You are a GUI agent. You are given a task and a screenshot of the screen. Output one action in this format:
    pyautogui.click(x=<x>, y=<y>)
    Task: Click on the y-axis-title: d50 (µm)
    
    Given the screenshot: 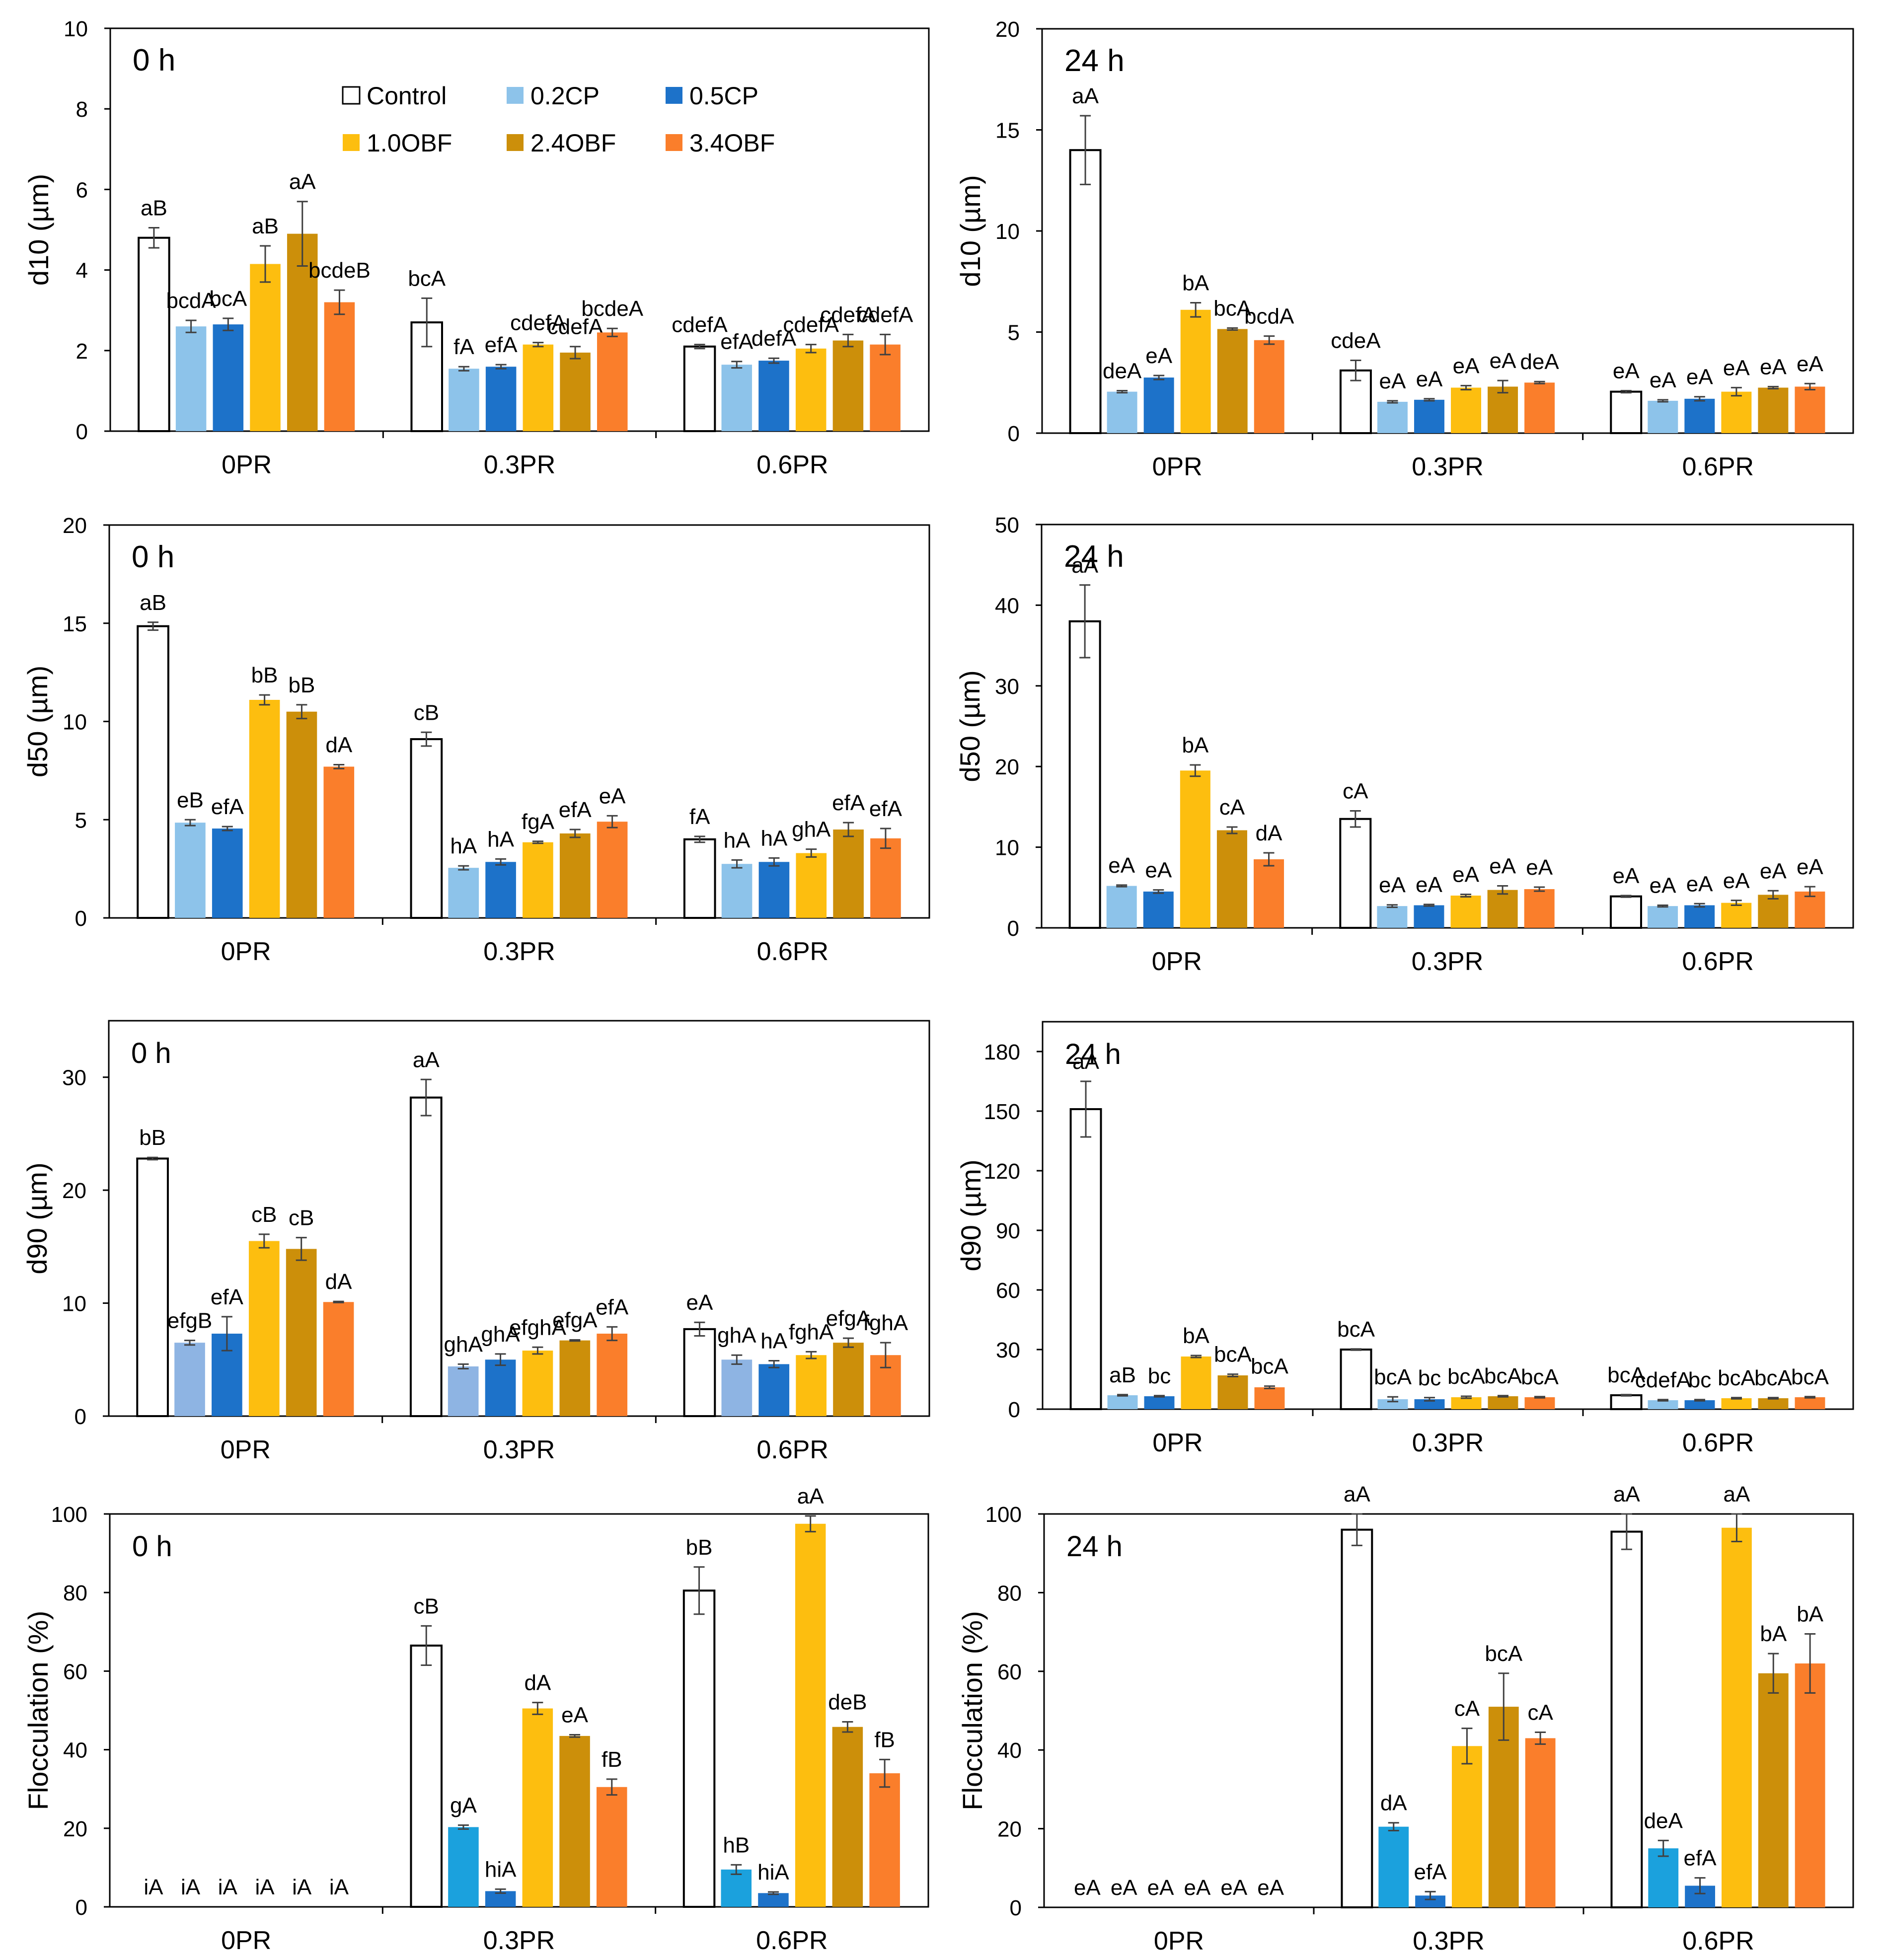 What is the action you would take?
    pyautogui.click(x=969, y=726)
    